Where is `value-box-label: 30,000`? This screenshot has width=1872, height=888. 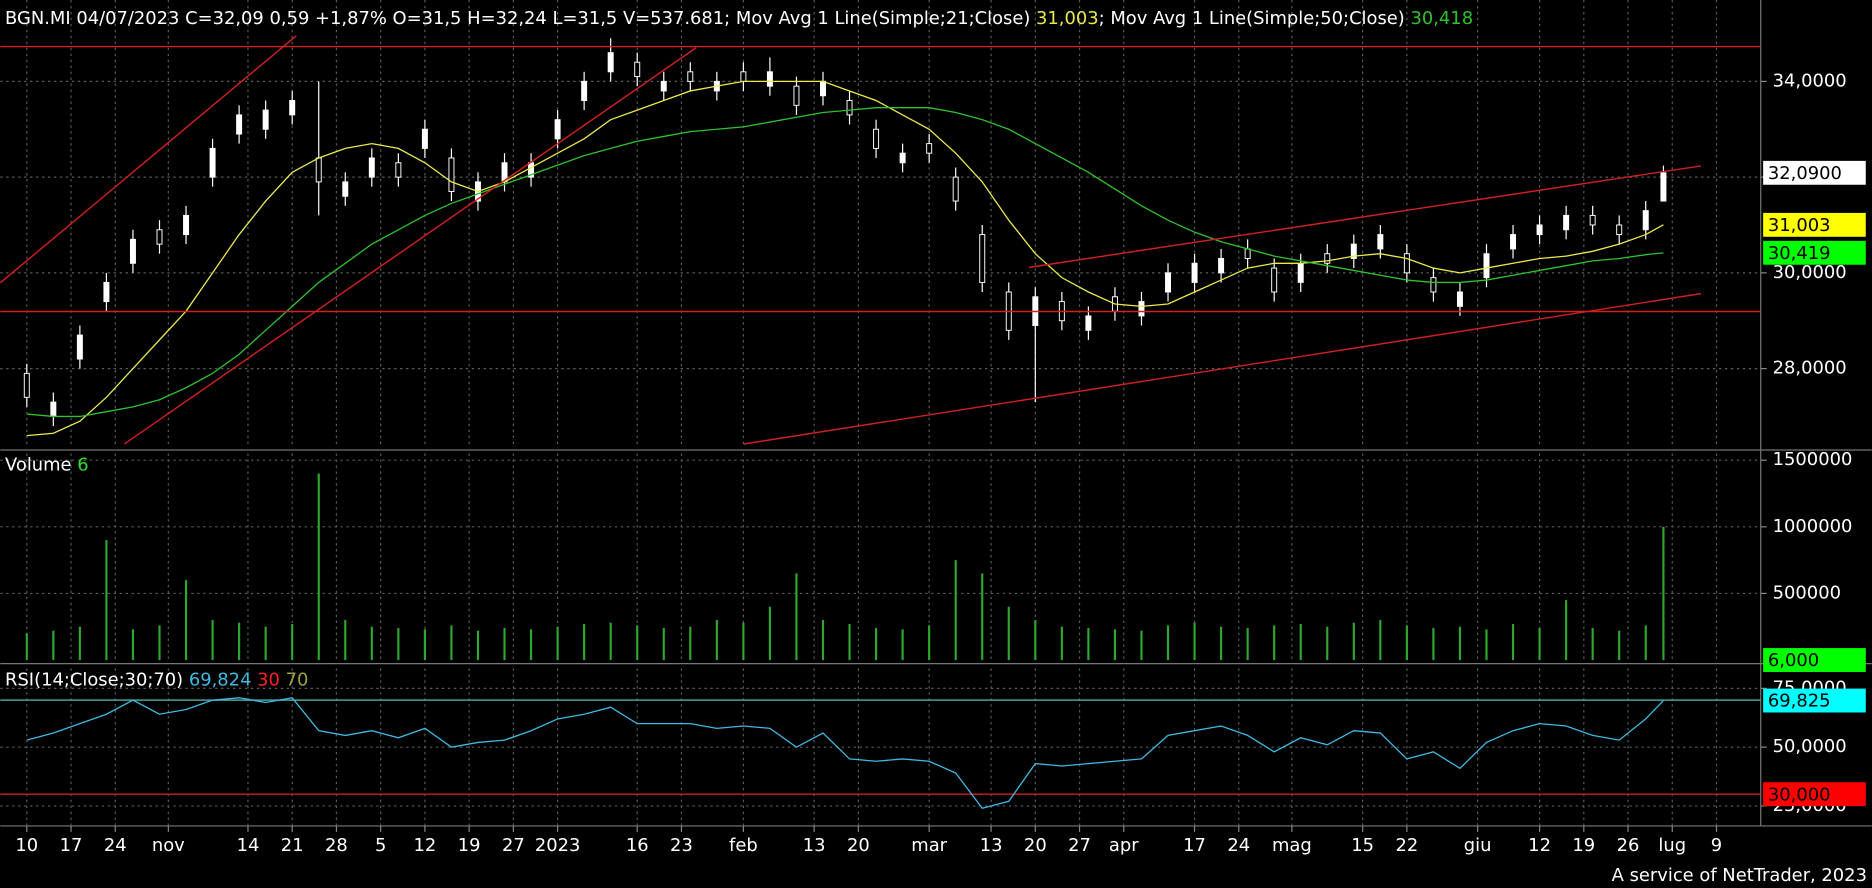
value-box-label: 30,000 is located at coordinates (1799, 794).